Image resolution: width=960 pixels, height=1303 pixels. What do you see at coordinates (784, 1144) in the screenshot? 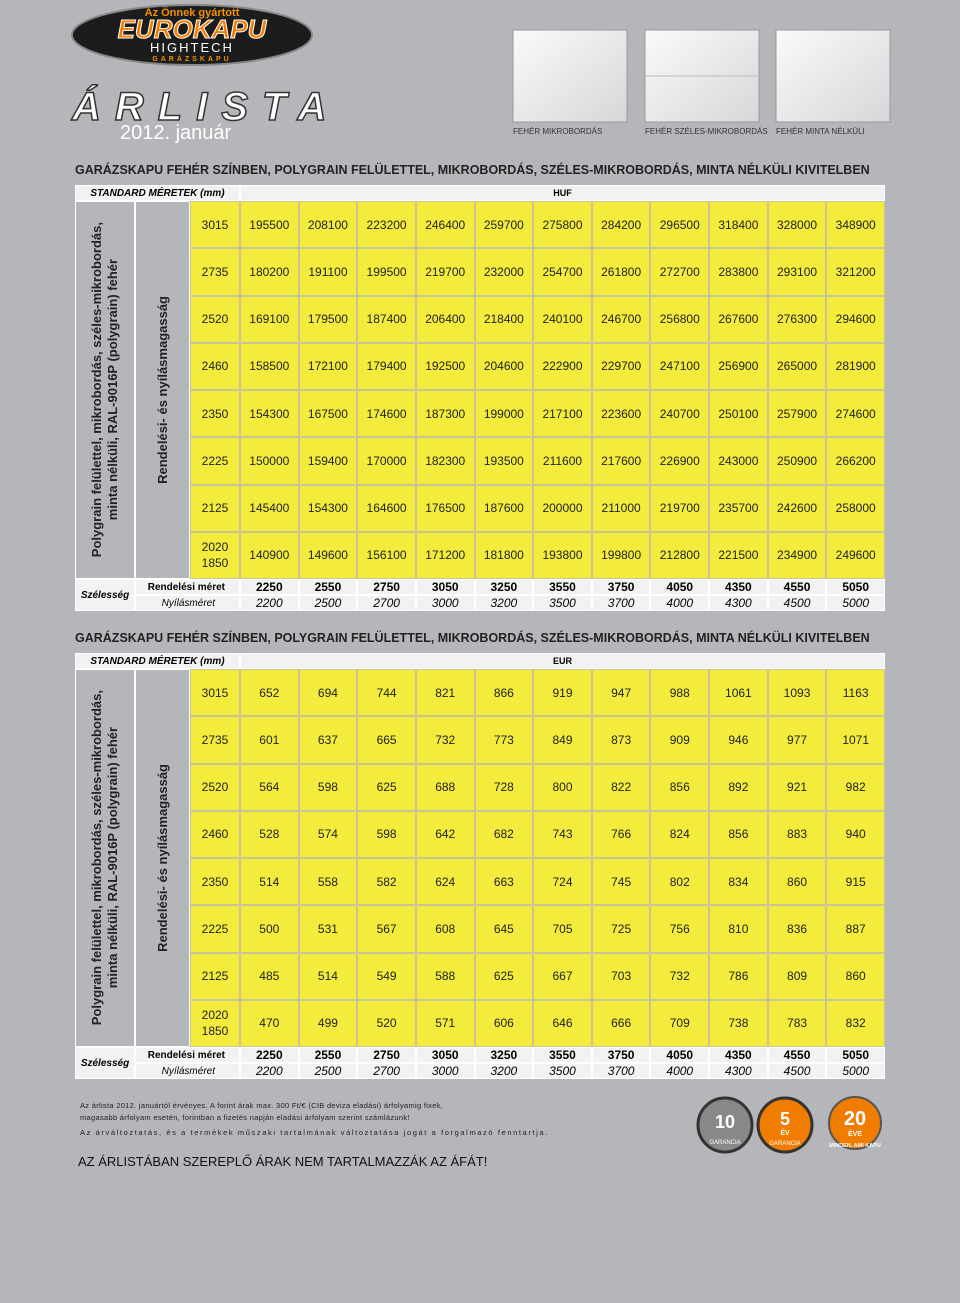
I see `badge-text: GARANCIA` at bounding box center [784, 1144].